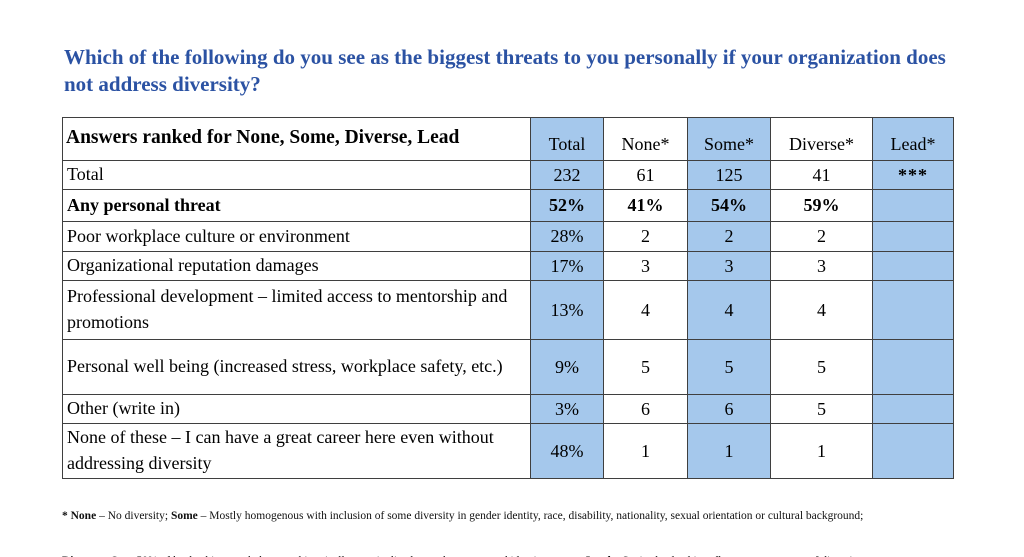  What do you see at coordinates (296, 175) in the screenshot?
I see `row-label: Total` at bounding box center [296, 175].